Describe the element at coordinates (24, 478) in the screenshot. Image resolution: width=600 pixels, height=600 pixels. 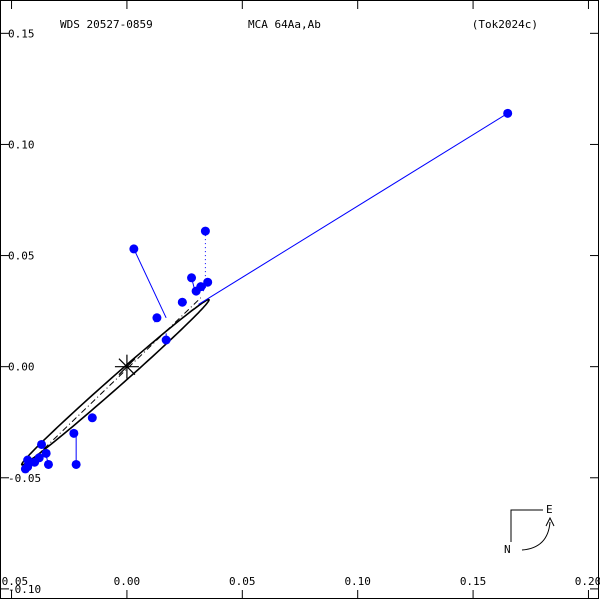
I see `y-tick-label: -0.05` at that location.